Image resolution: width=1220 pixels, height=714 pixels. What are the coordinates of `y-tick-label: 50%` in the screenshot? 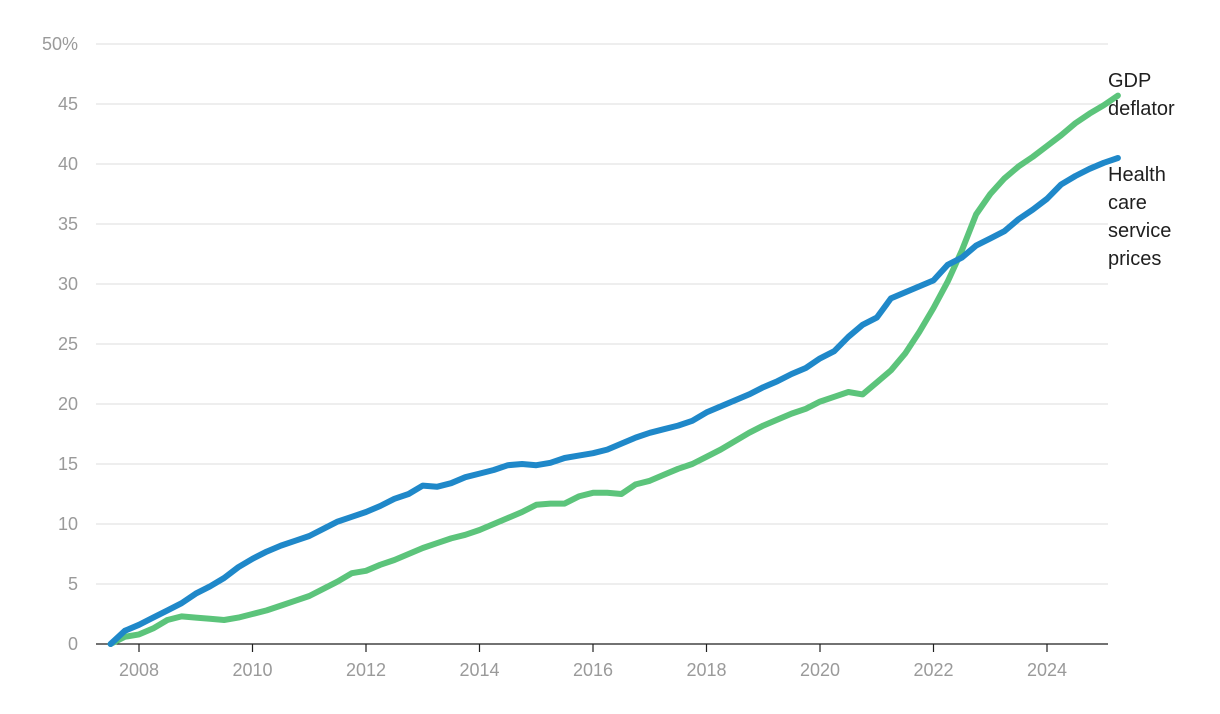 It's located at (60, 44).